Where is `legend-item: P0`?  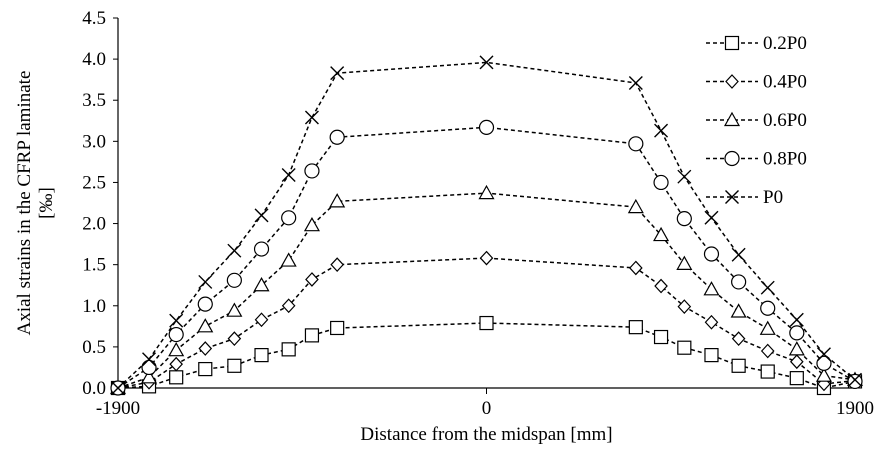
legend-item: P0 is located at coordinates (744, 197).